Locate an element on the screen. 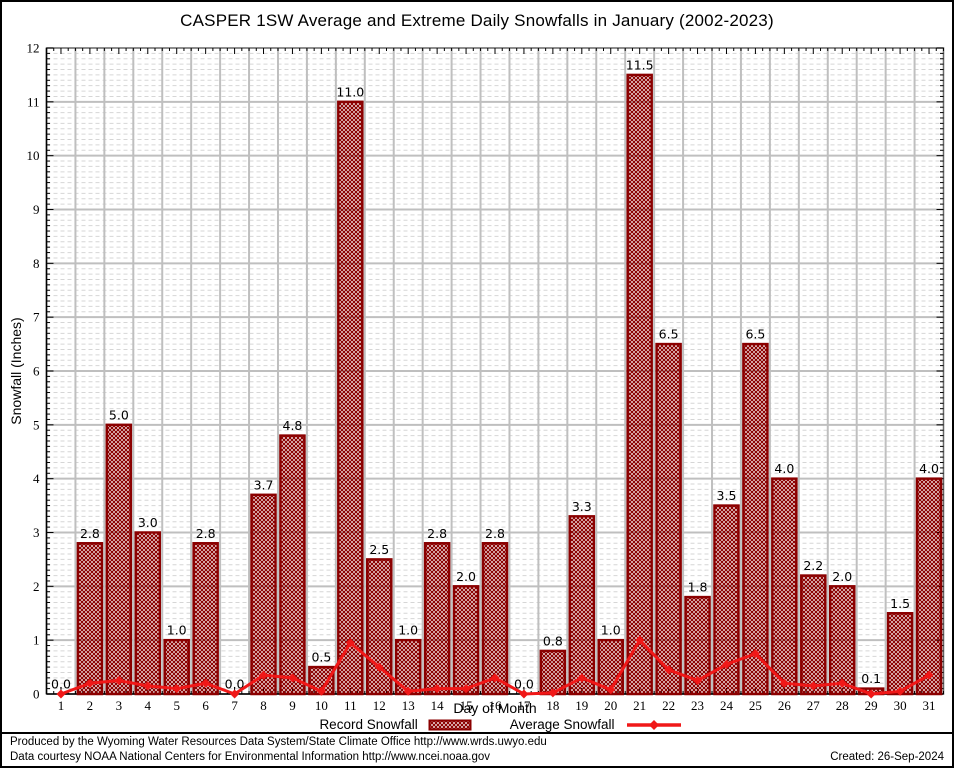 The height and width of the screenshot is (768, 954). footer-created-text: Created: 26-Sep-2024 is located at coordinates (887, 757).